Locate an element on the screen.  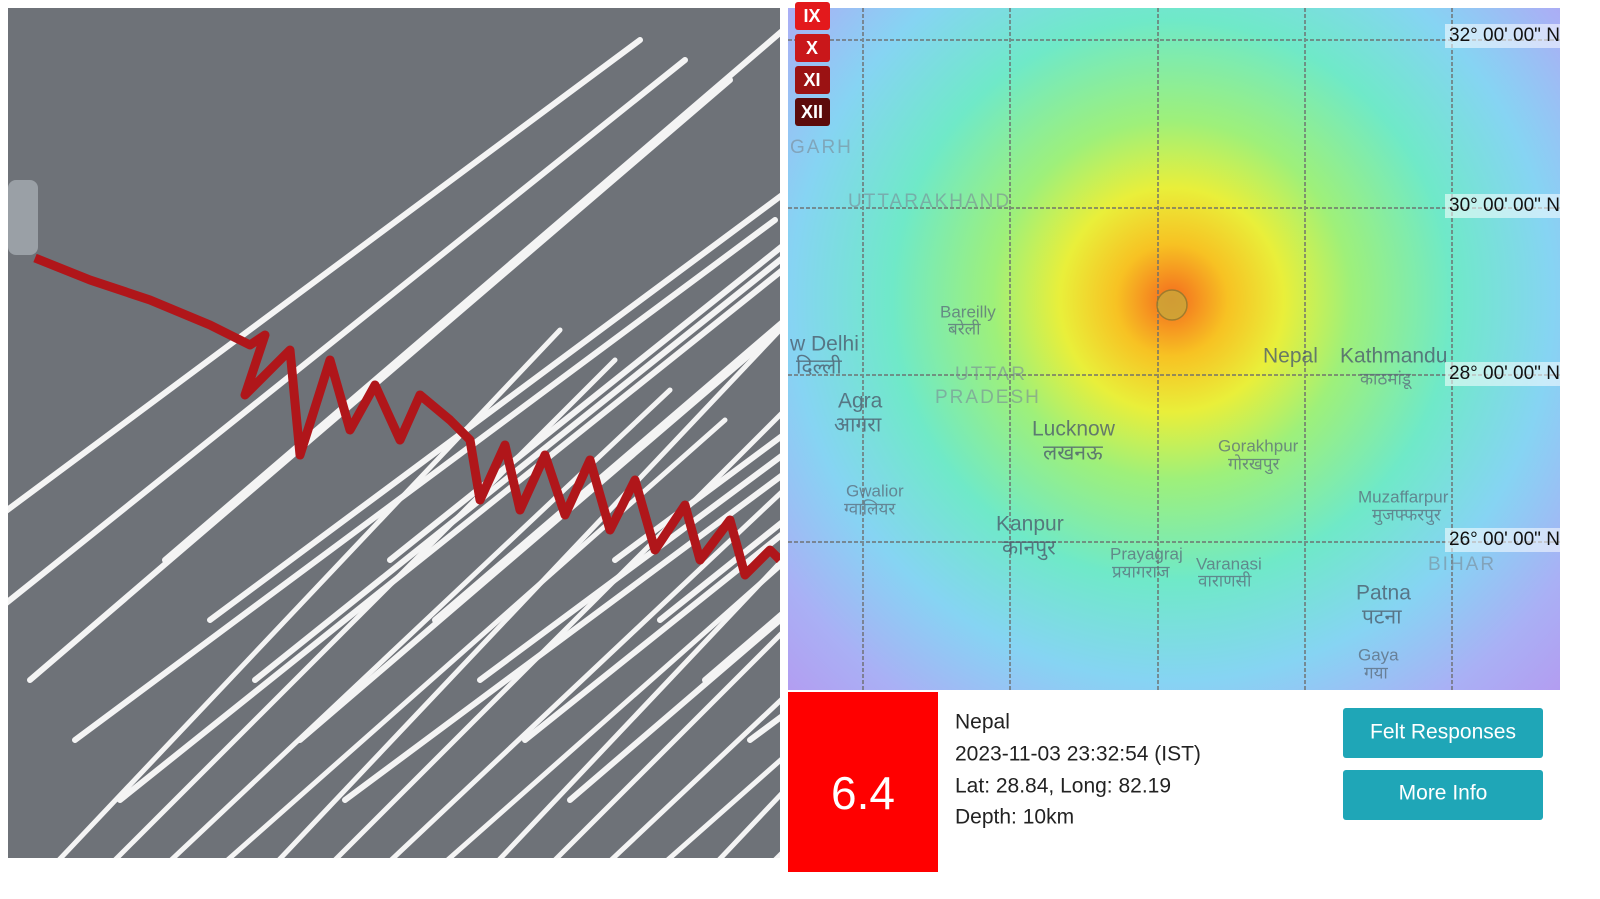
latitude-label: 32° 00' 00" N is located at coordinates (1504, 35).